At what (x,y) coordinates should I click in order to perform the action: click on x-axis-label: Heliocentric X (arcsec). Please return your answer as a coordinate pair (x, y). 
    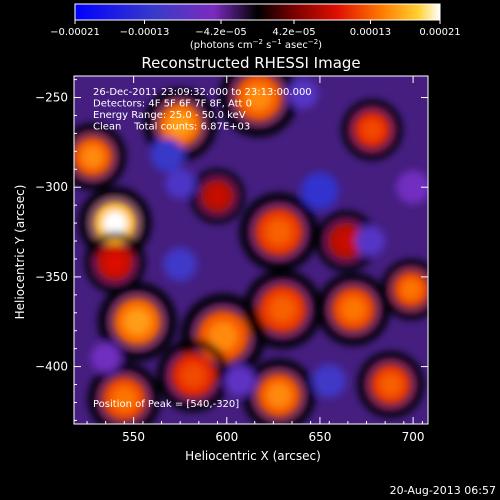
    Looking at the image, I should click on (253, 456).